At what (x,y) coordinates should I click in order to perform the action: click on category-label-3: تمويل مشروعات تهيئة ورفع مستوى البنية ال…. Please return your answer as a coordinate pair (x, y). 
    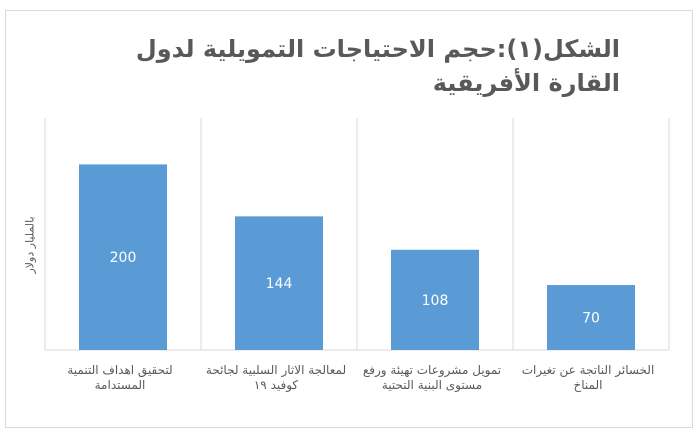
    Looking at the image, I should click on (432, 377).